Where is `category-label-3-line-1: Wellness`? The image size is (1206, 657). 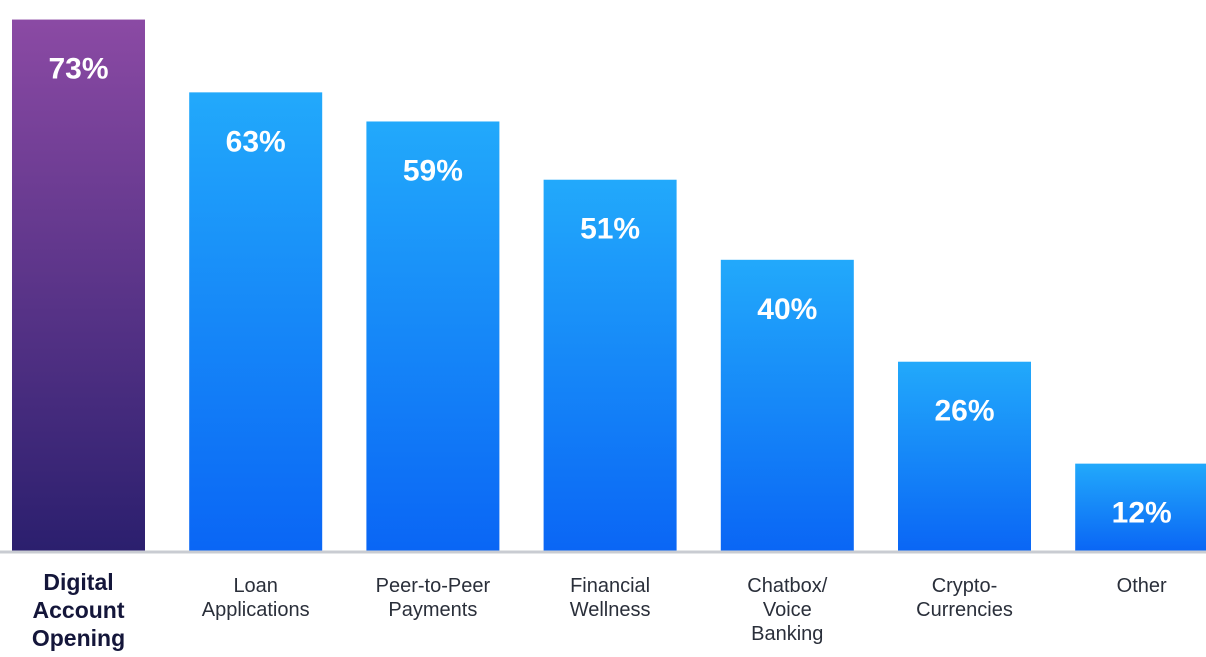 category-label-3-line-1: Wellness is located at coordinates (610, 610).